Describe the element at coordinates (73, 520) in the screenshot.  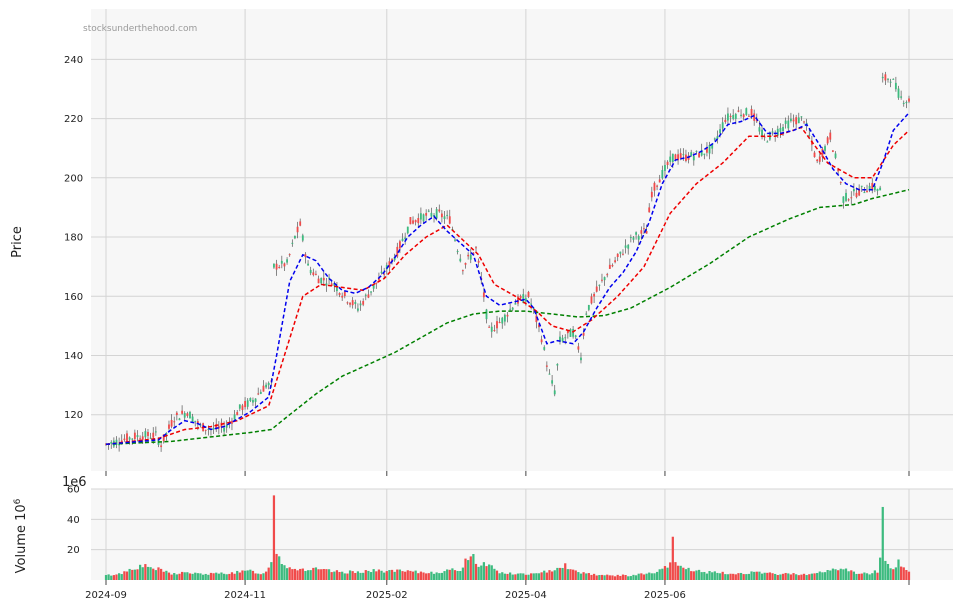
I see `volume-tick-label: 40` at that location.